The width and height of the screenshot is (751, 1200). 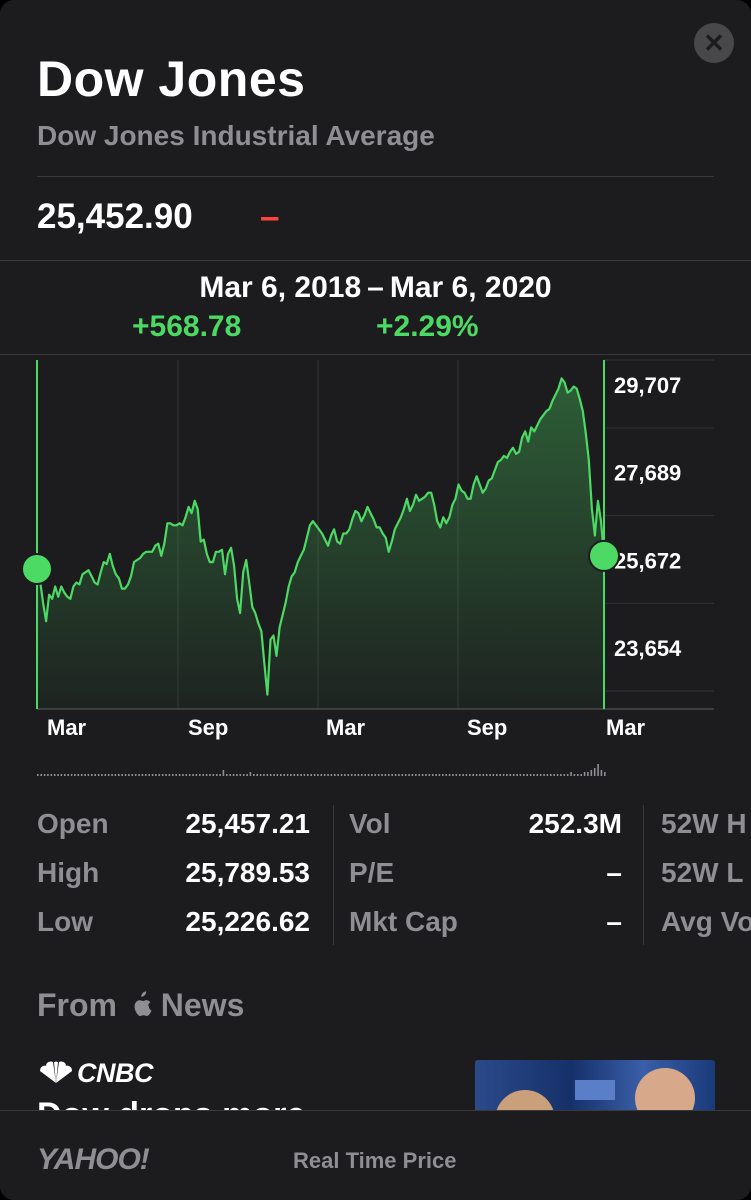 I want to click on footer, so click(x=375, y=1155).